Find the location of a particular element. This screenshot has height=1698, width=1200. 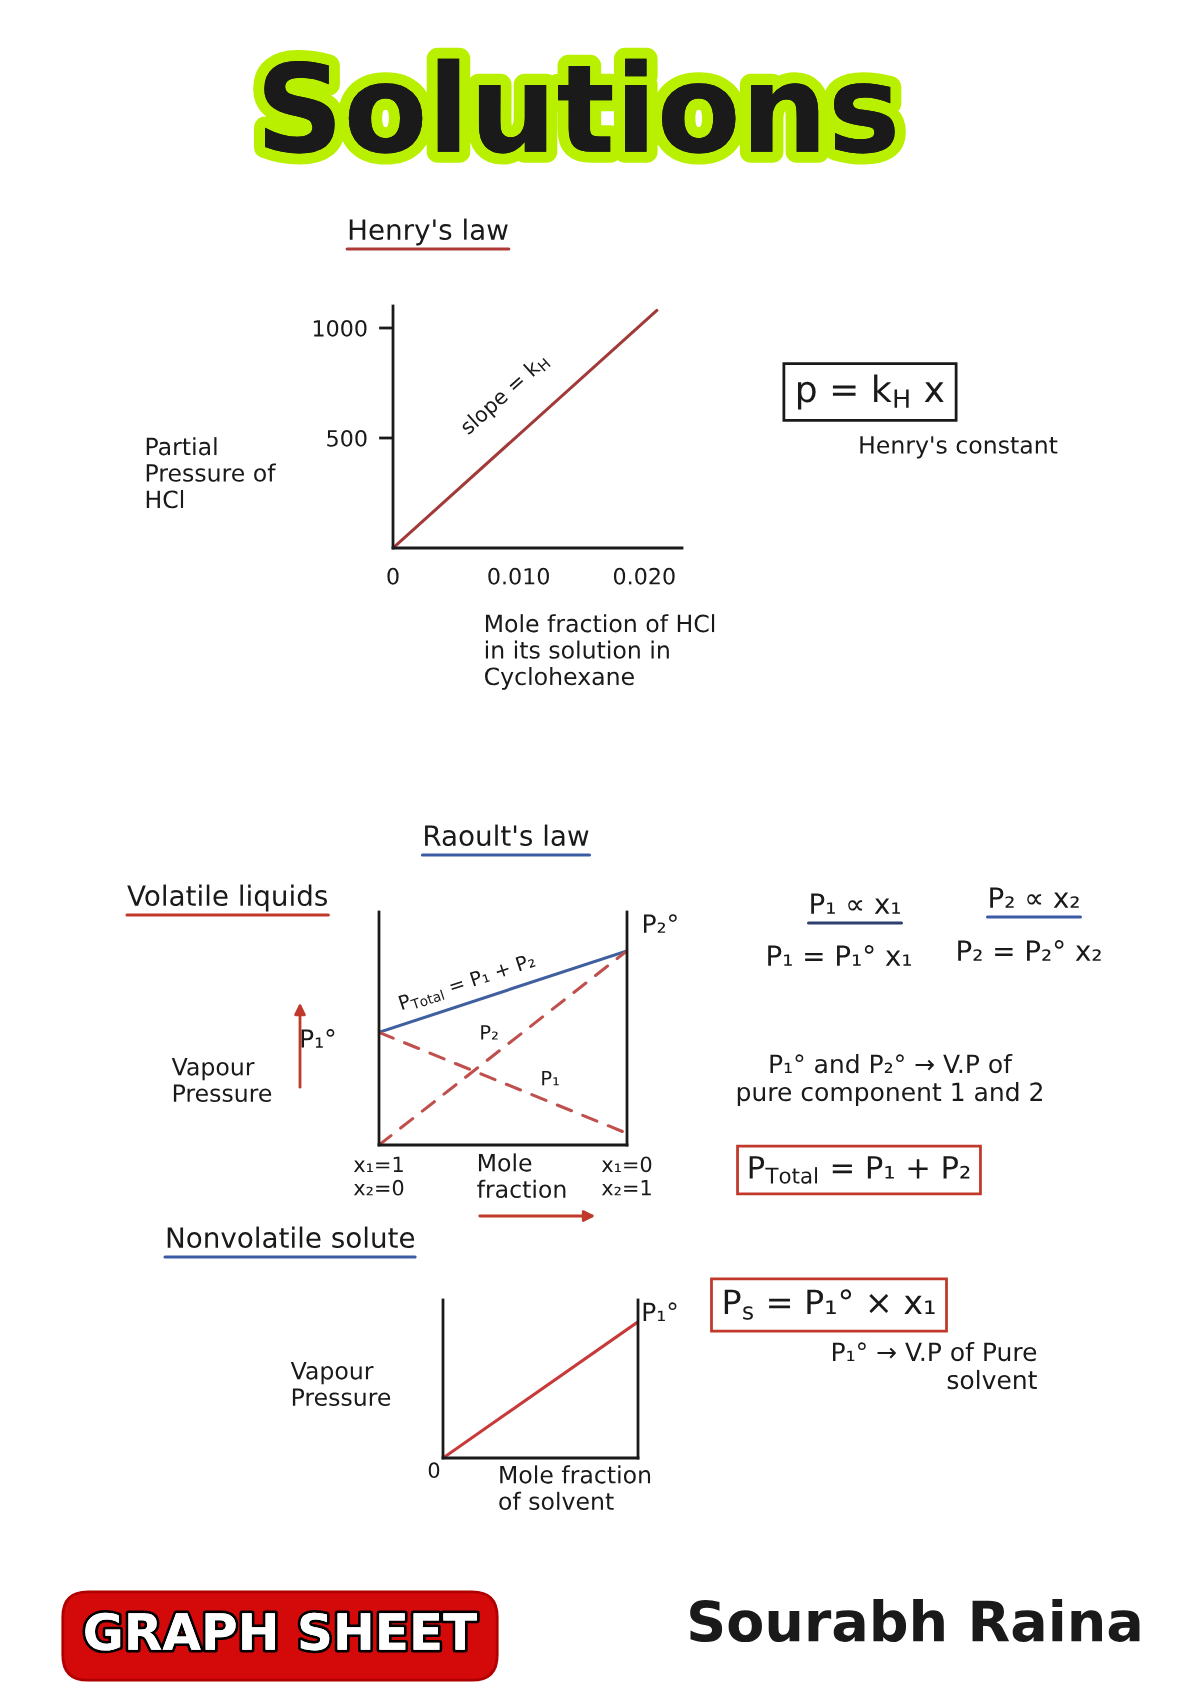

x-axis-title: Mole fraction of HCl in its solution in Cyclohexane is located at coordinates (599, 652).